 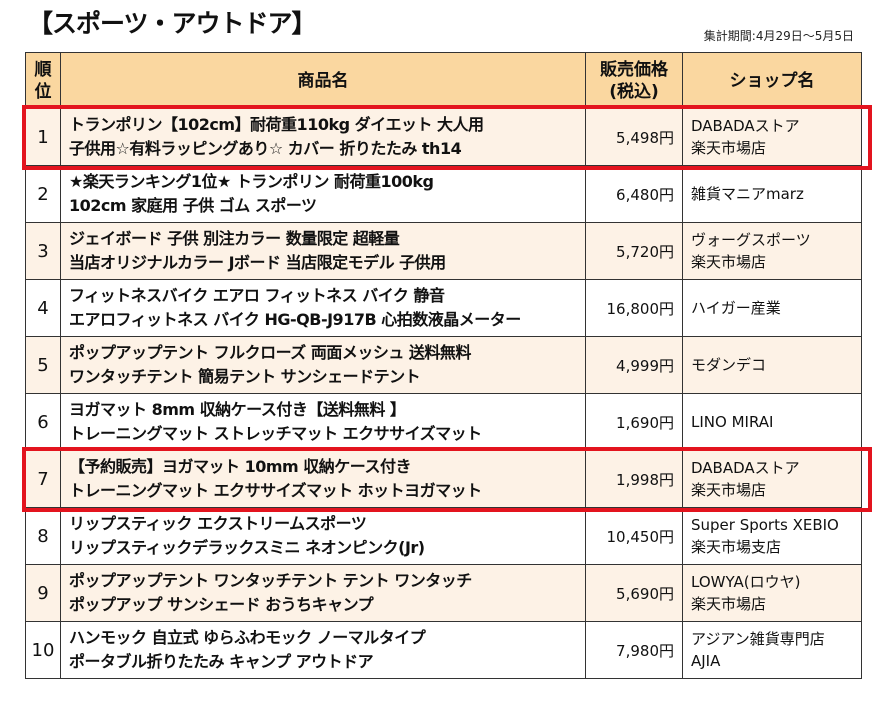 I want to click on price-cell: 1,690円, so click(x=634, y=422).